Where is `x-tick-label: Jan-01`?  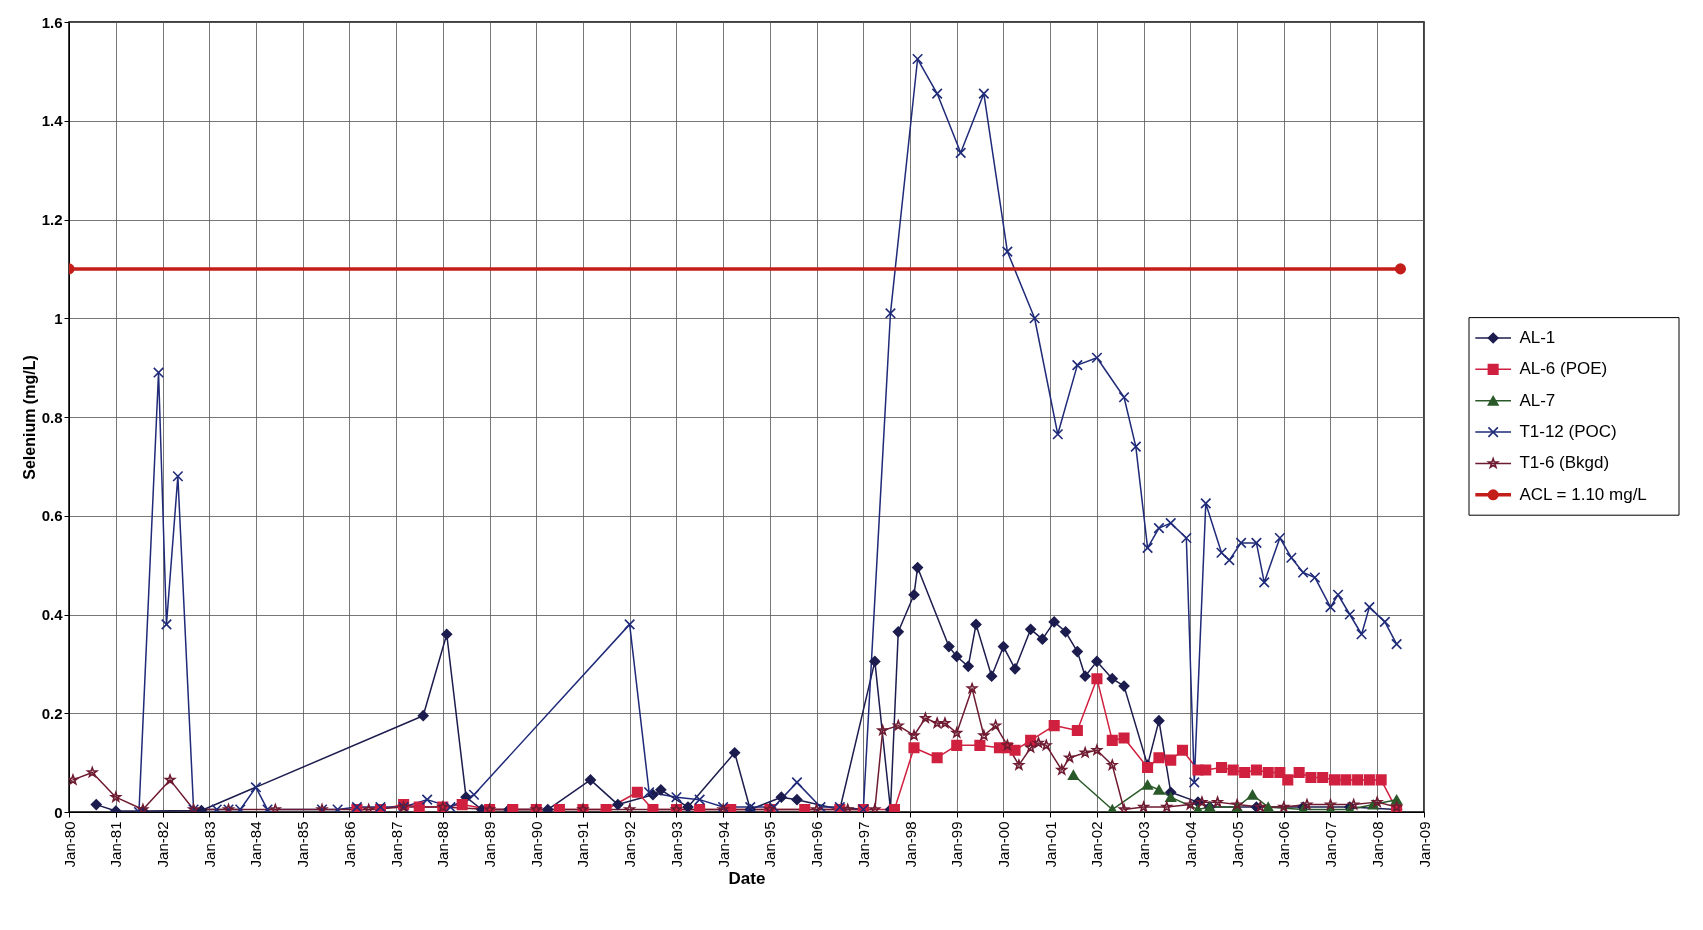
x-tick-label: Jan-01 is located at coordinates (1050, 844).